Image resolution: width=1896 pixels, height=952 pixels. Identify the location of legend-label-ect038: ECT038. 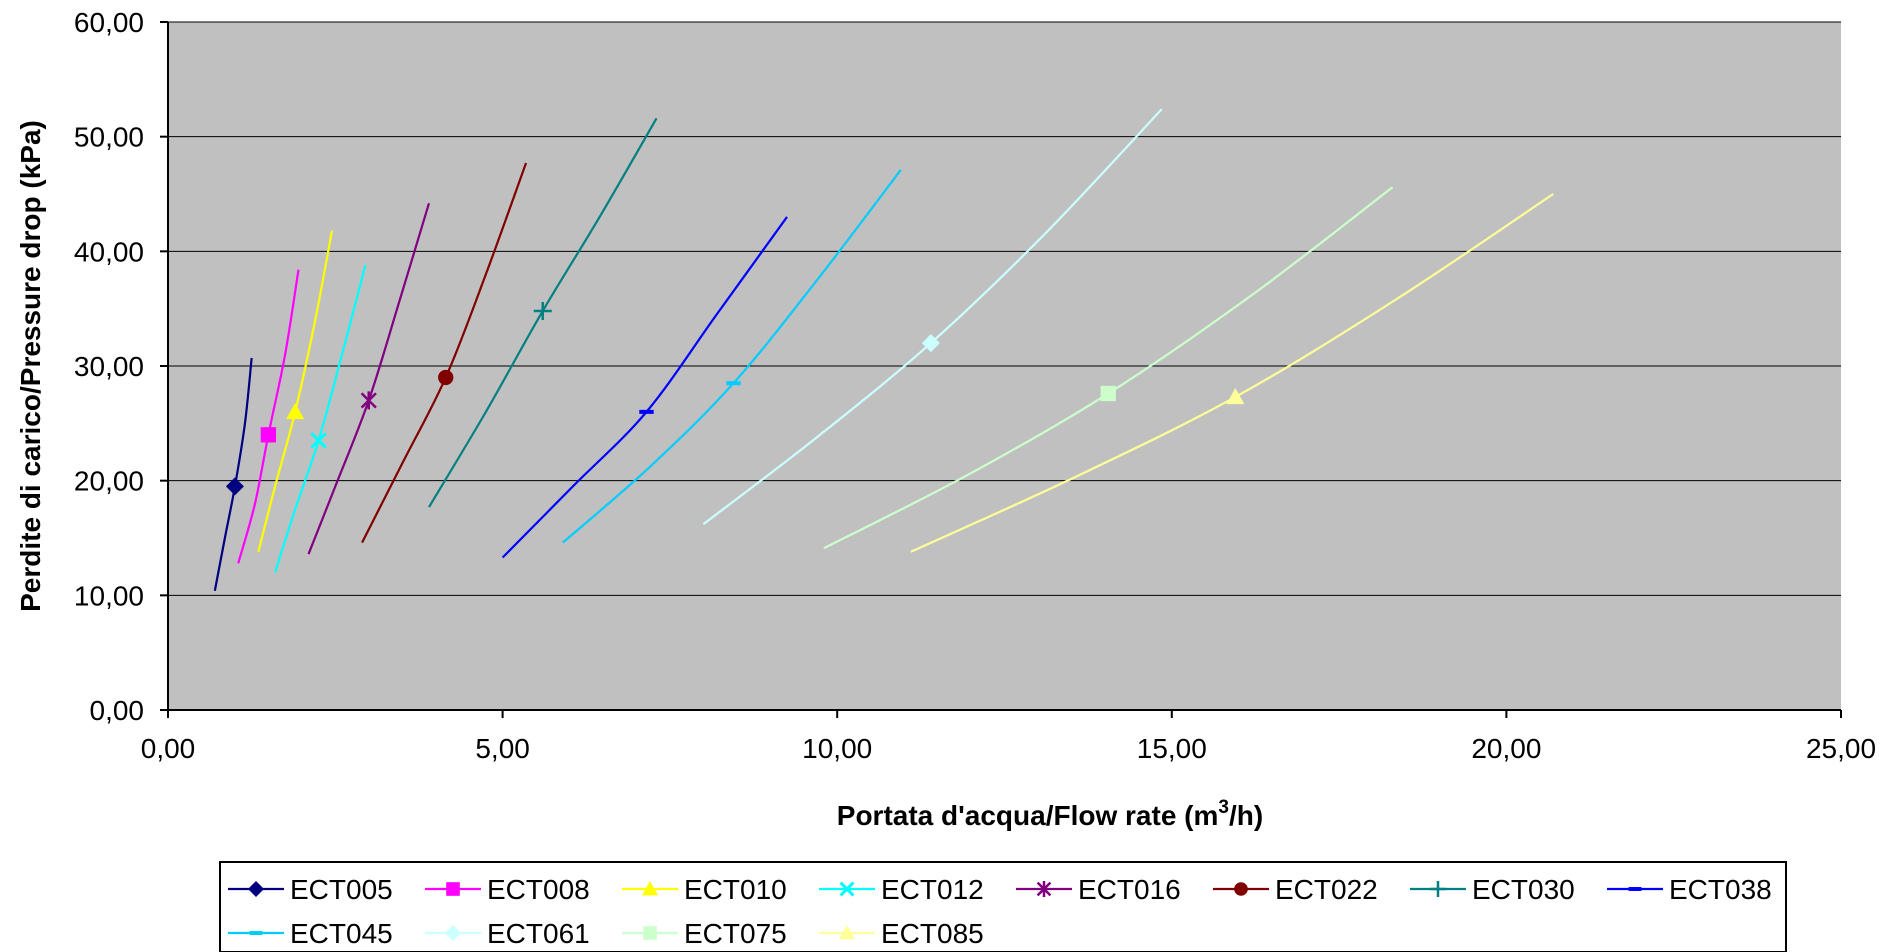
(1720, 889).